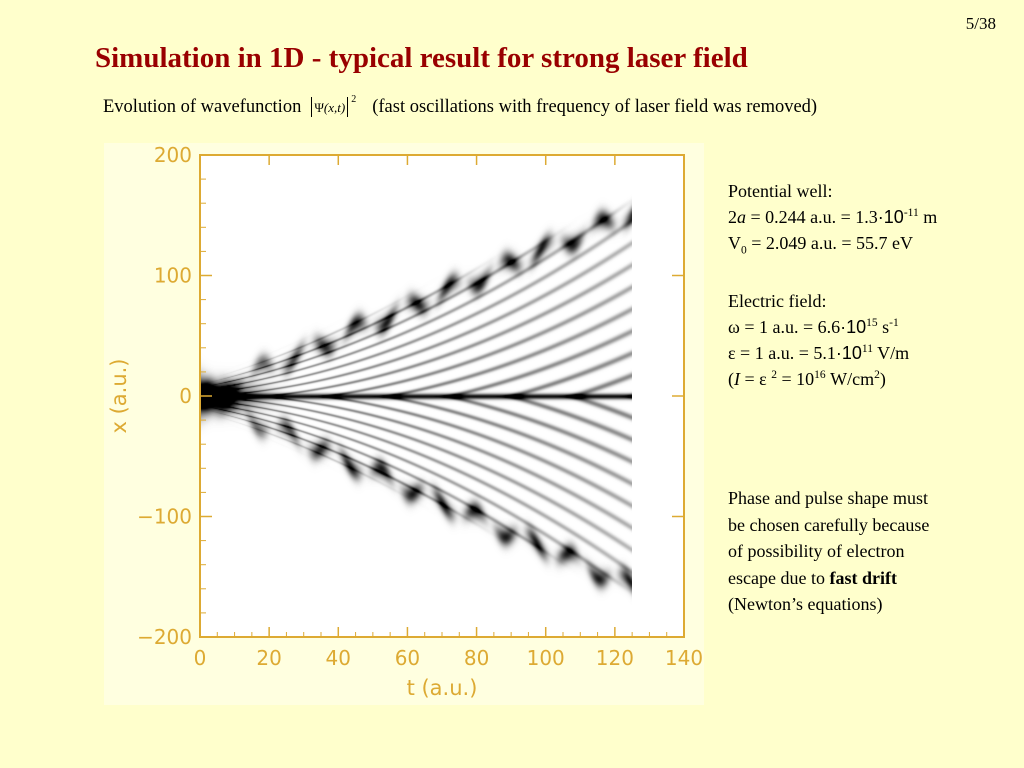 The width and height of the screenshot is (1024, 768). Describe the element at coordinates (780, 191) in the screenshot. I see `potential-heading: Potential well:` at that location.